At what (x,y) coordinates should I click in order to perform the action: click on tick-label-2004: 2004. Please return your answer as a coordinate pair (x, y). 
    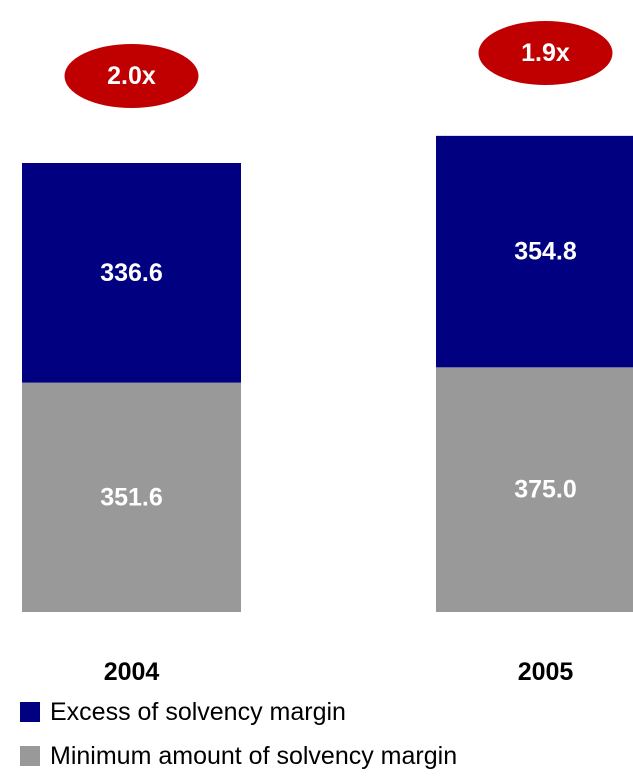
    Looking at the image, I should click on (132, 672).